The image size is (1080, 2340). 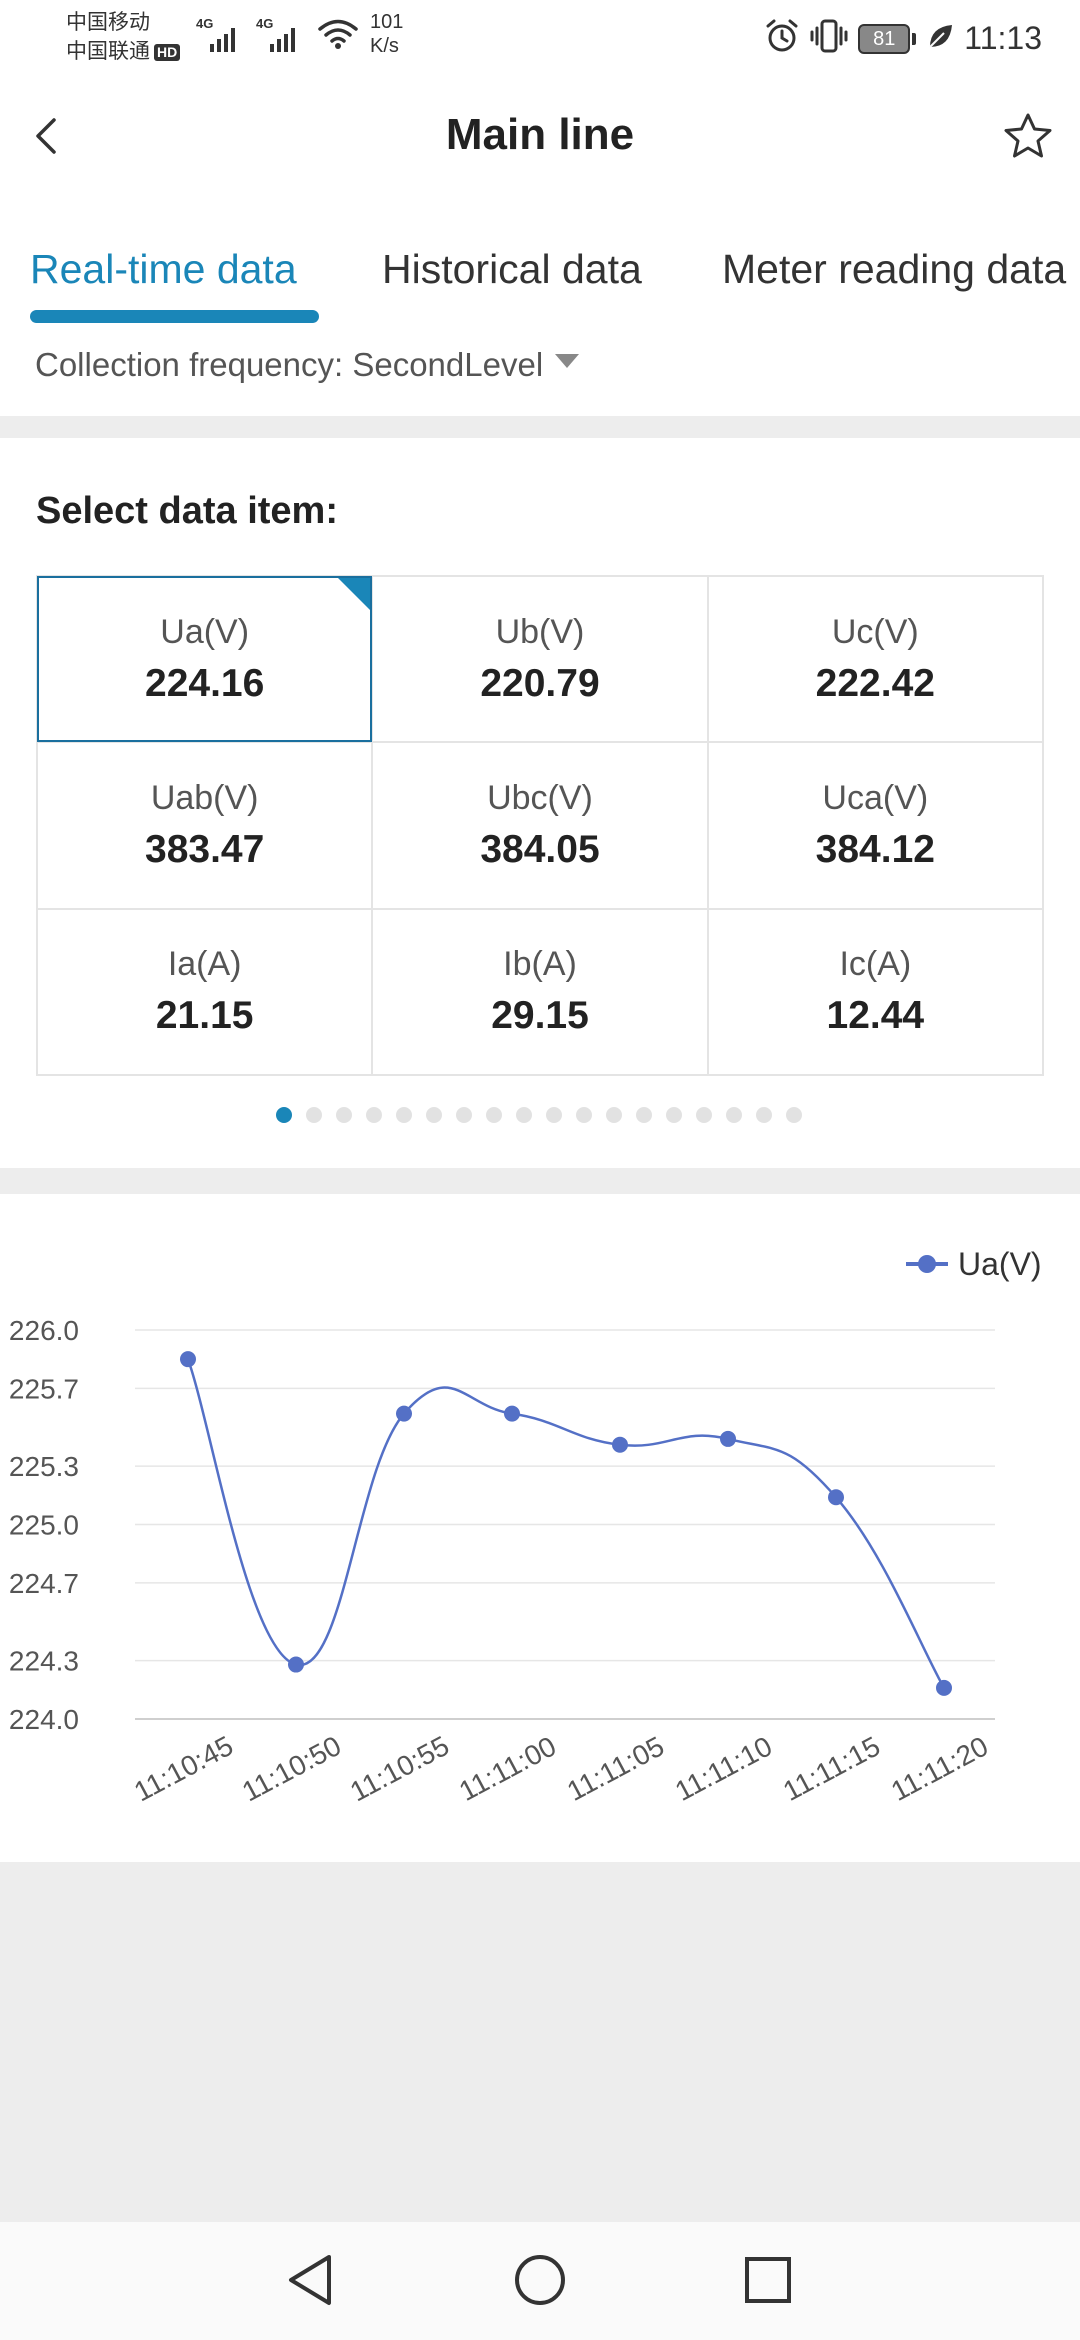 I want to click on page-indicator, so click(x=539, y=1115).